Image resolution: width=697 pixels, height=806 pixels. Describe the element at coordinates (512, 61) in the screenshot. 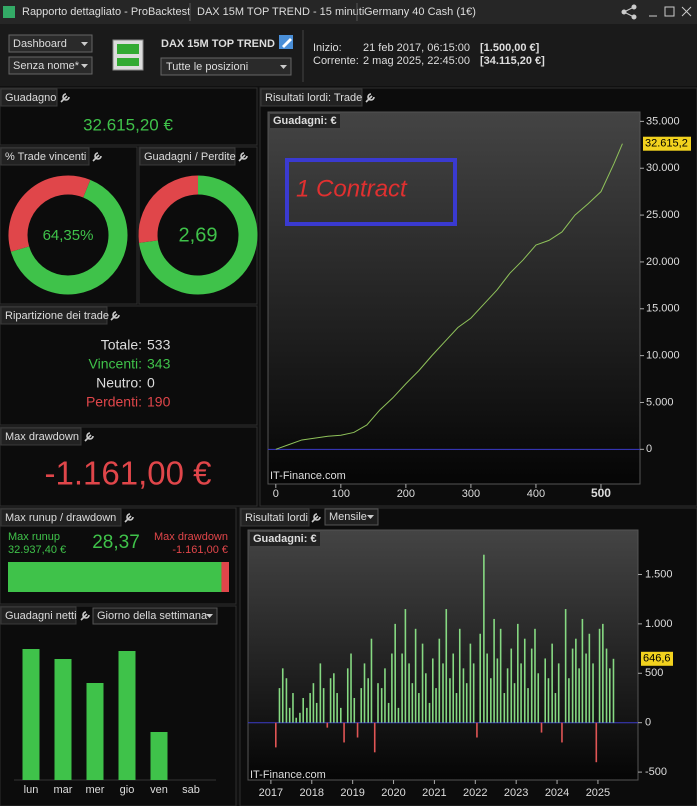

I see `current-capital: [34.115,20 €]` at that location.